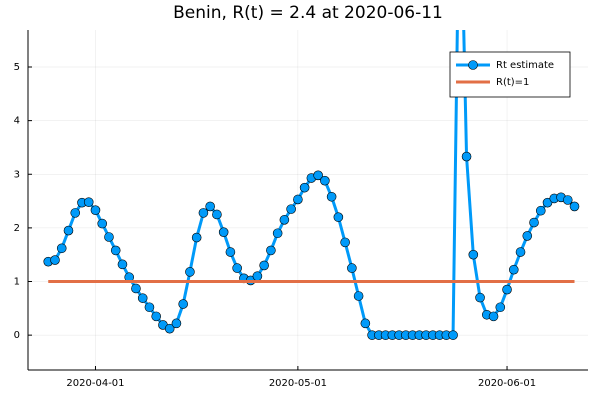 This screenshot has width=600, height=400. Describe the element at coordinates (525, 65) in the screenshot. I see `legend-label: Rt estimate` at that location.